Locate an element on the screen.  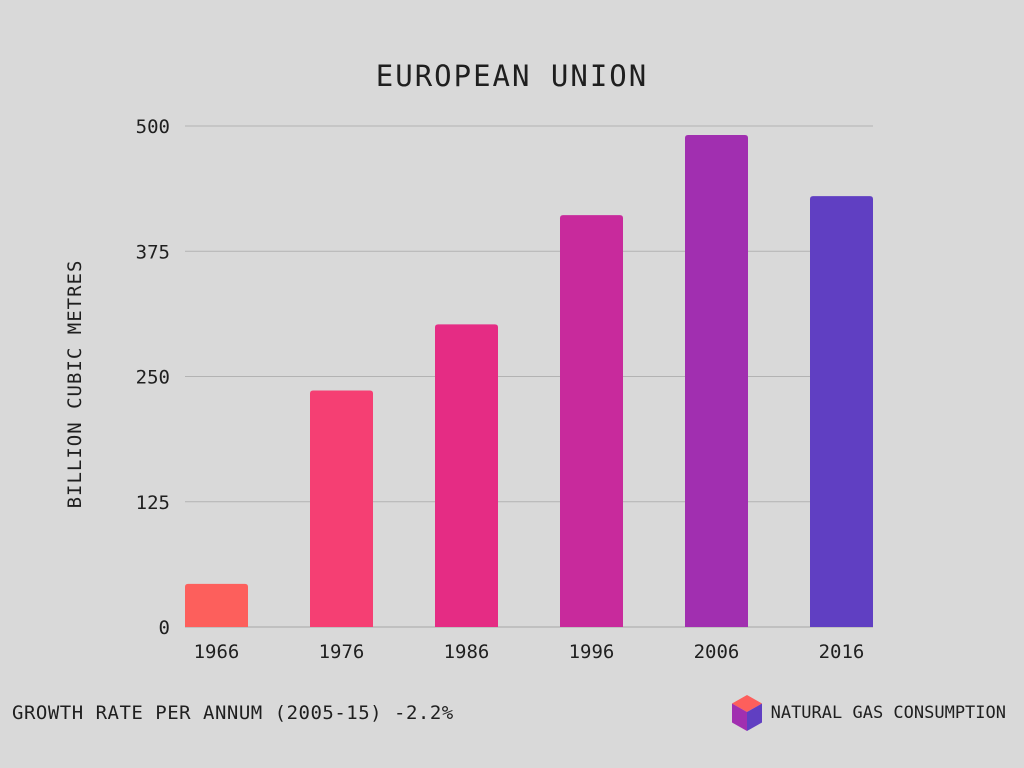
y-tick-label: 500 is located at coordinates (153, 127).